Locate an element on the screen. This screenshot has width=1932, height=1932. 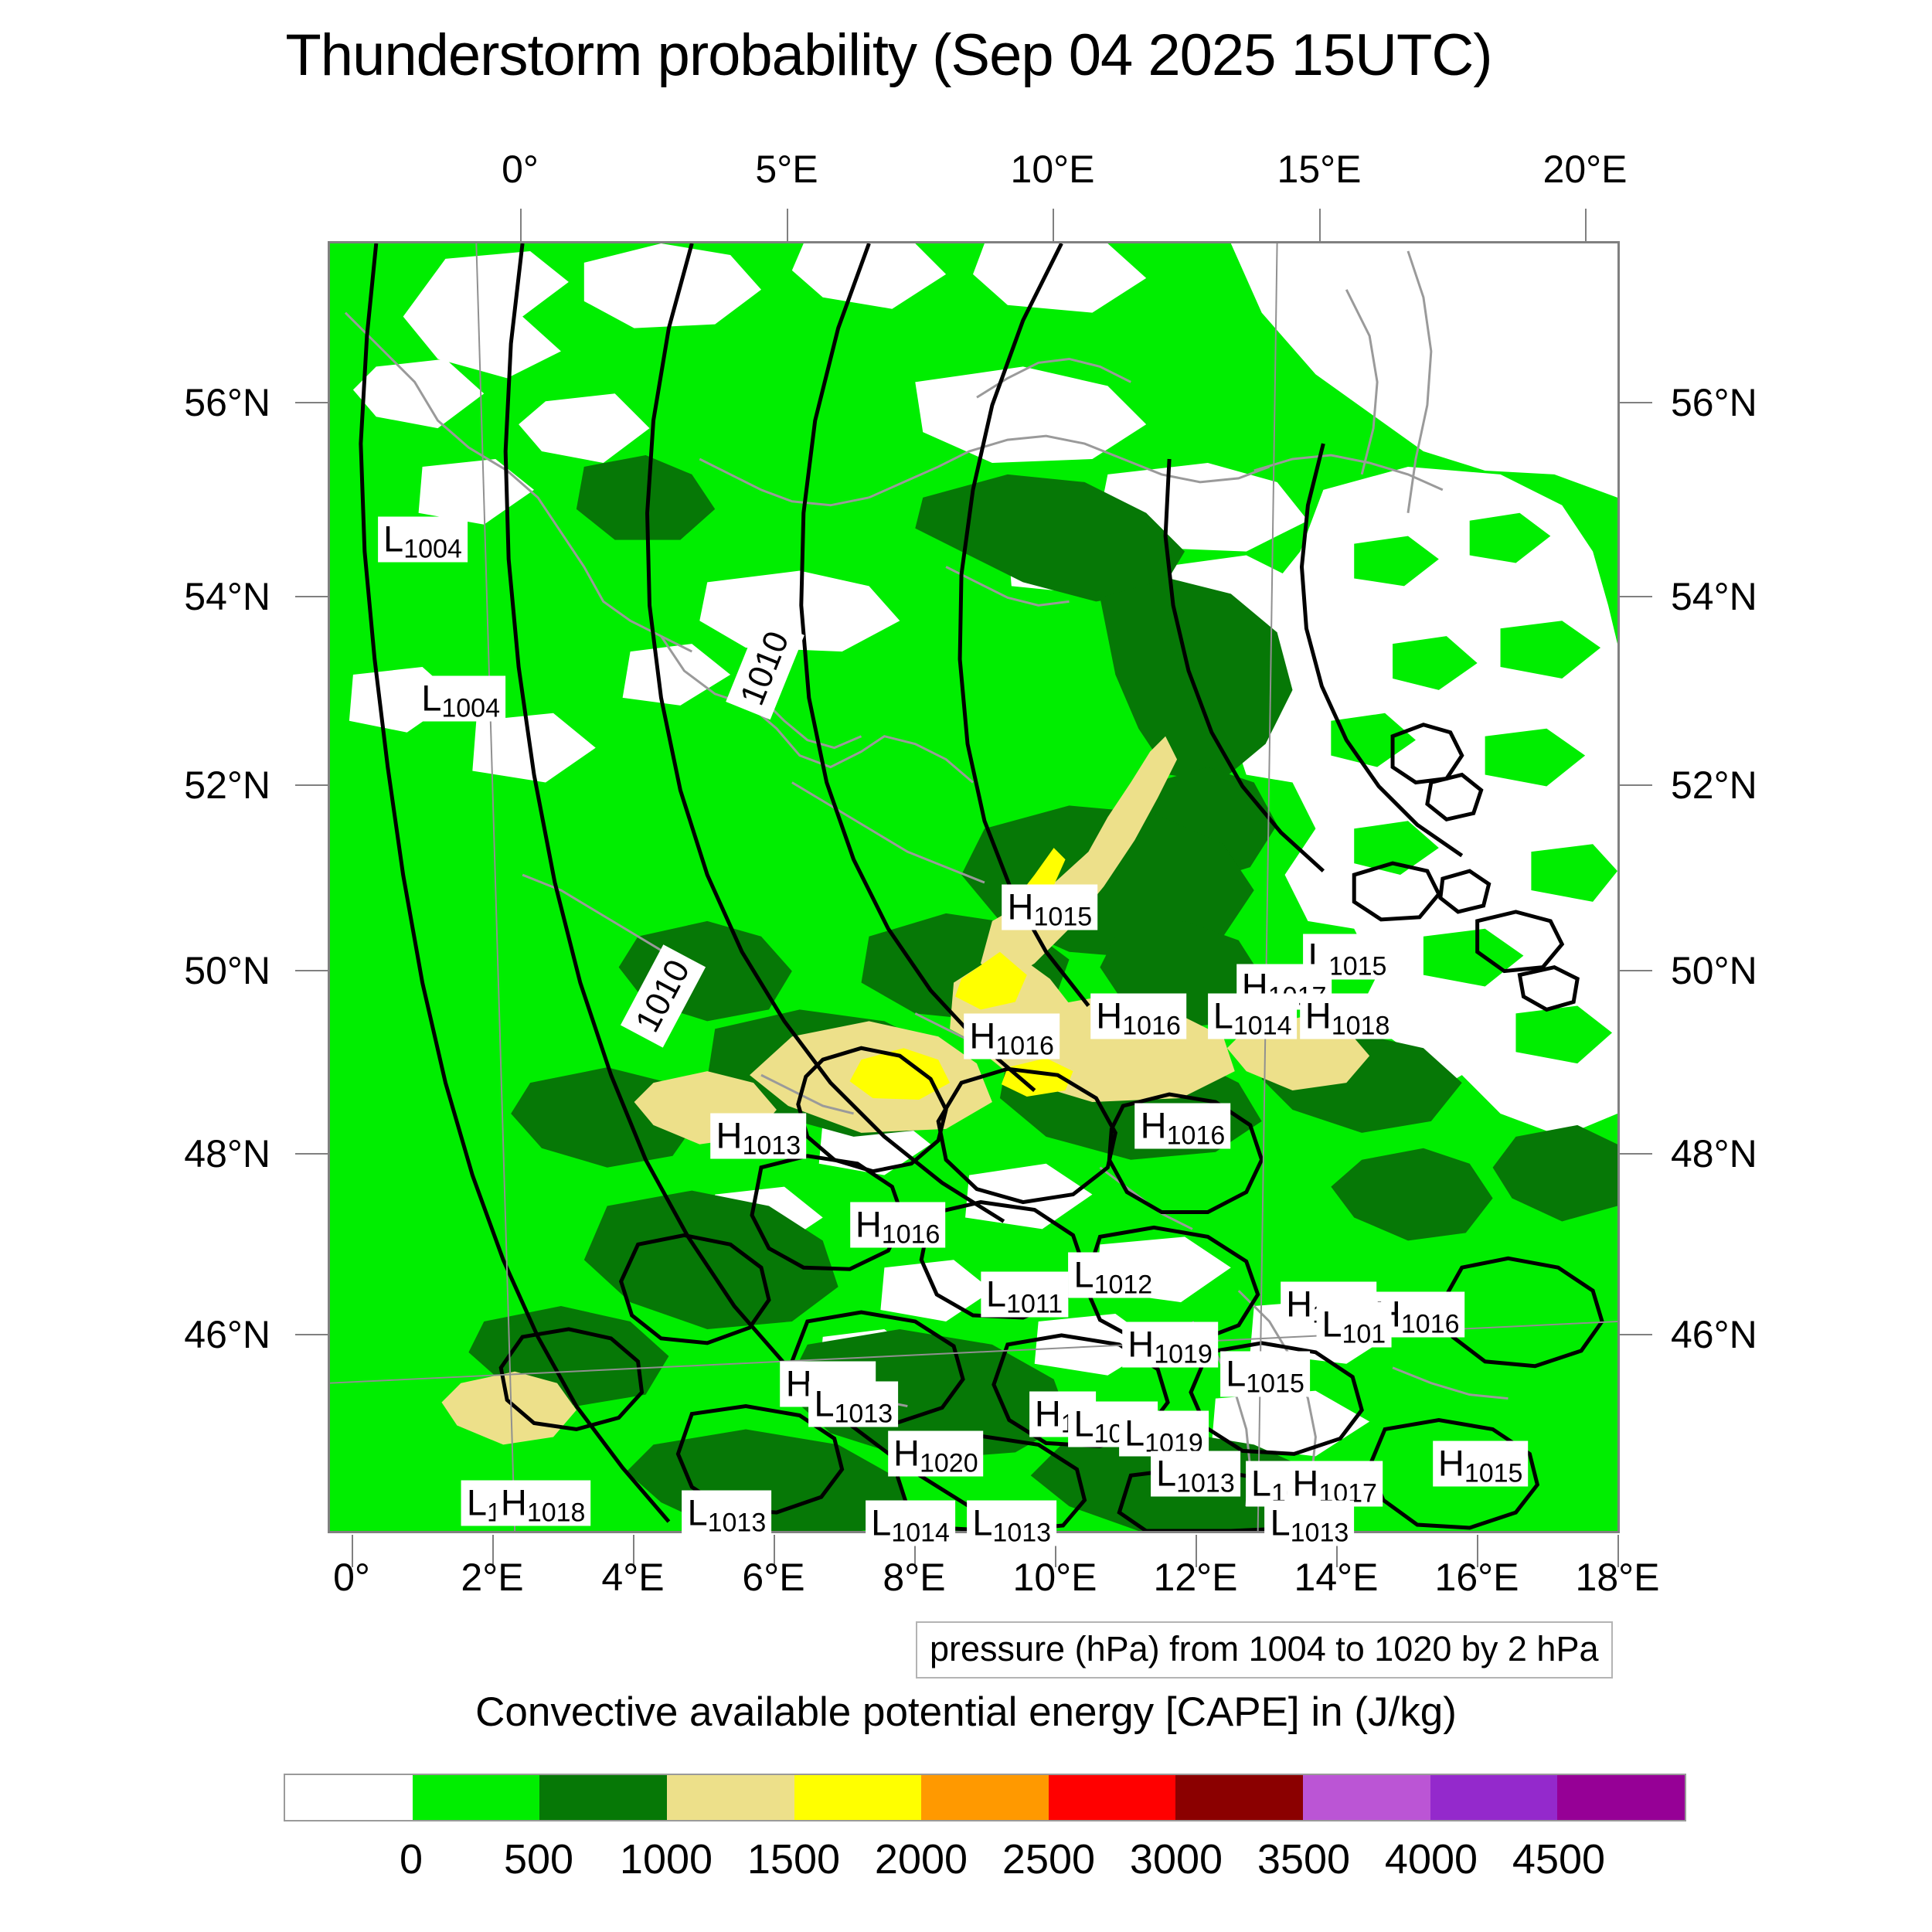
pressure-center-l-6: L1014 is located at coordinates (1253, 1017).